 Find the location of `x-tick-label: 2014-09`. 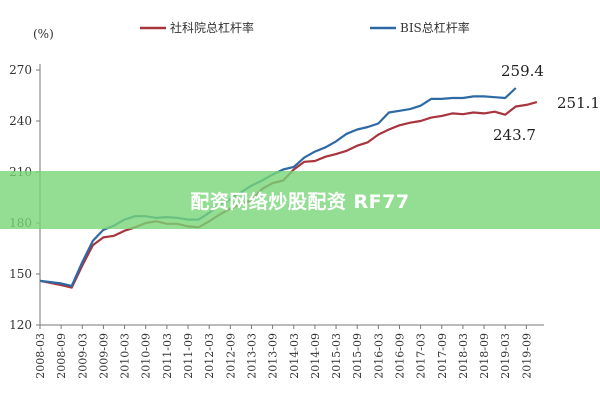

x-tick-label: 2014-09 is located at coordinates (315, 356).